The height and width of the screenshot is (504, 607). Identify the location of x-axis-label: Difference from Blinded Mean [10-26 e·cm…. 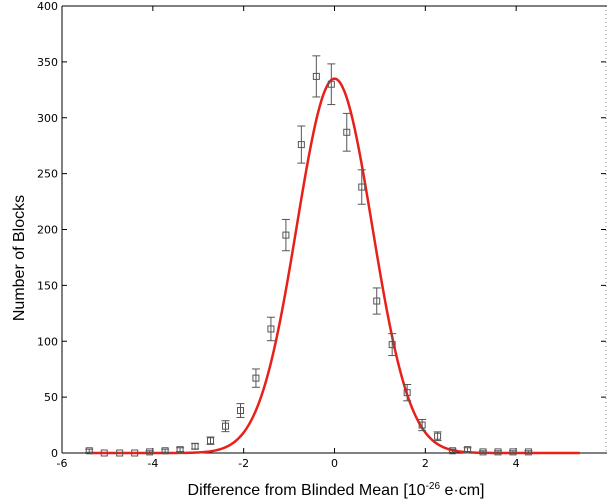
(336, 490).